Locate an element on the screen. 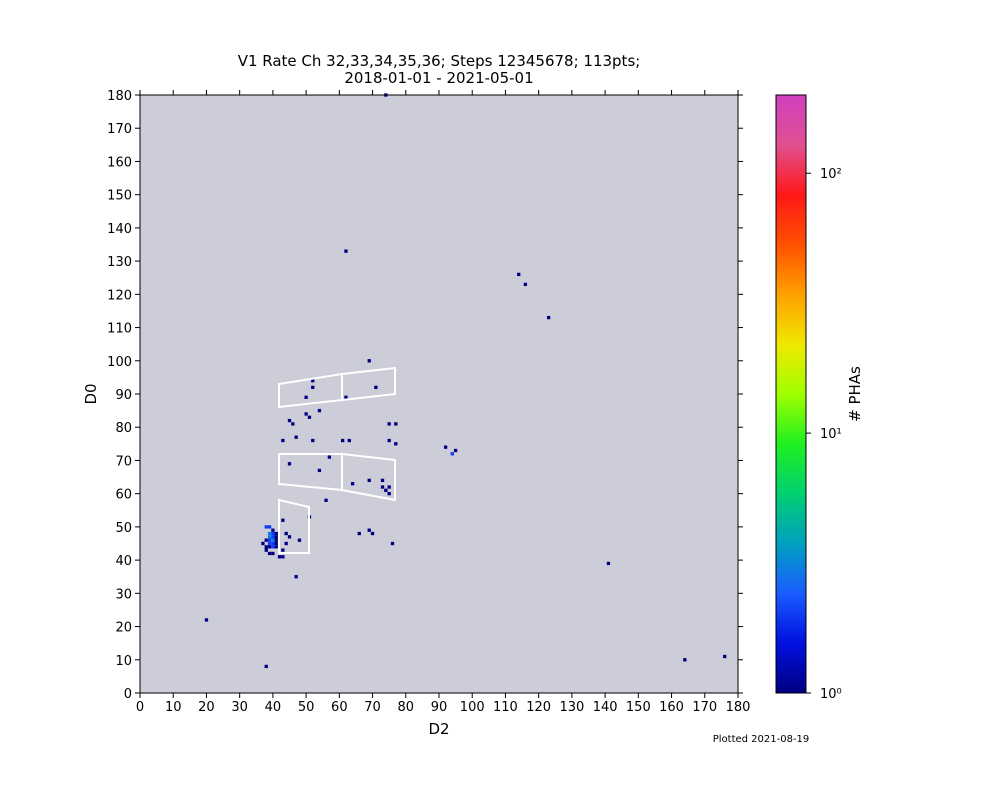  x-tick-label: 150 is located at coordinates (638, 707).